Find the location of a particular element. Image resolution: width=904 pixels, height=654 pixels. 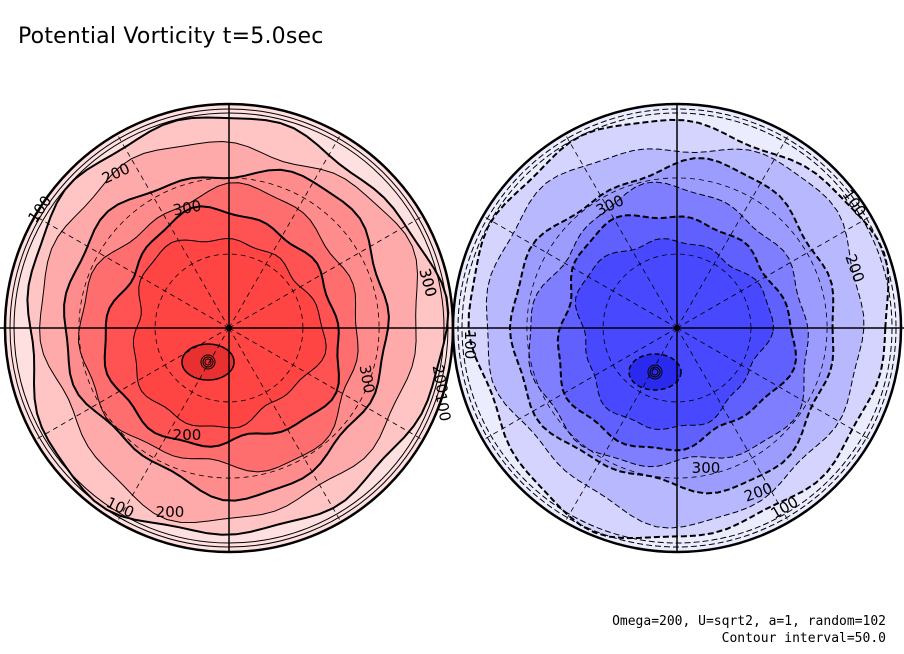

northern-contour-label-2: 300 is located at coordinates (186, 208).